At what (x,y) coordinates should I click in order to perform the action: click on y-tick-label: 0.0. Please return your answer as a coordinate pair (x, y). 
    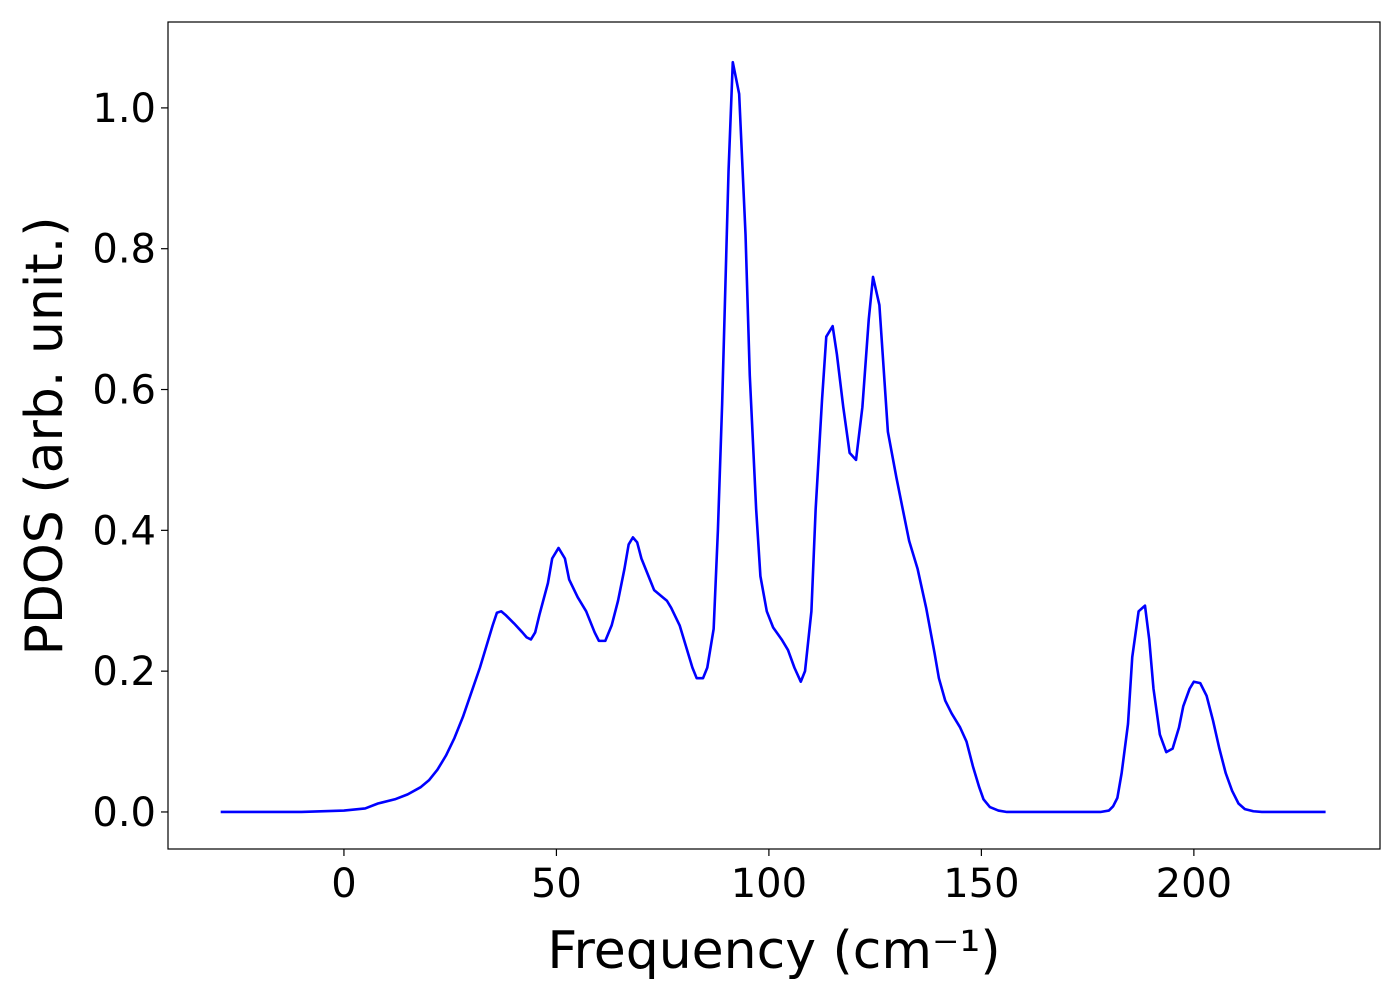
    Looking at the image, I should click on (124, 813).